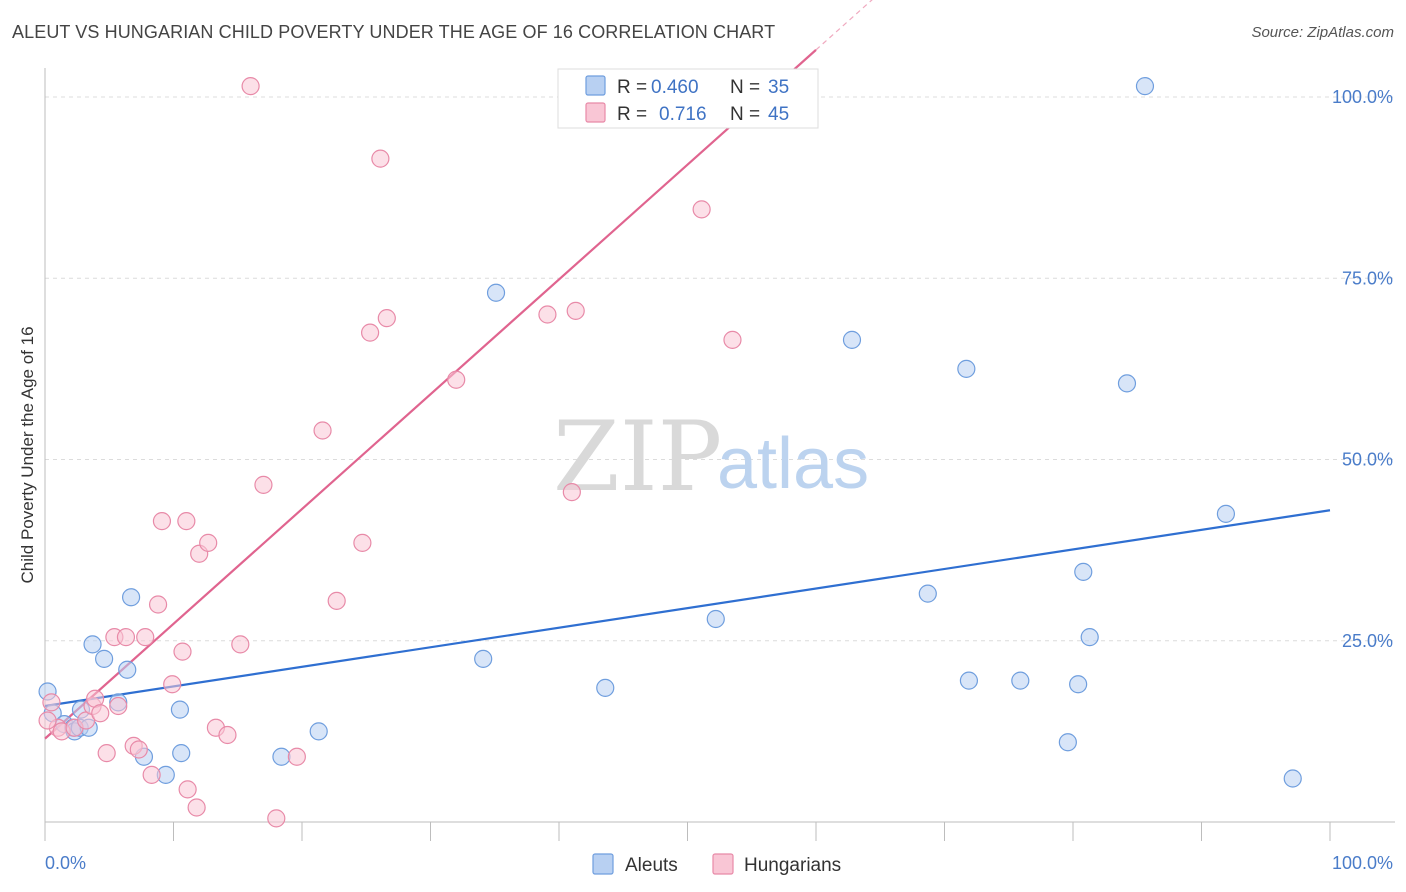  I want to click on legend-n-label-hungarians: N =, so click(745, 114).